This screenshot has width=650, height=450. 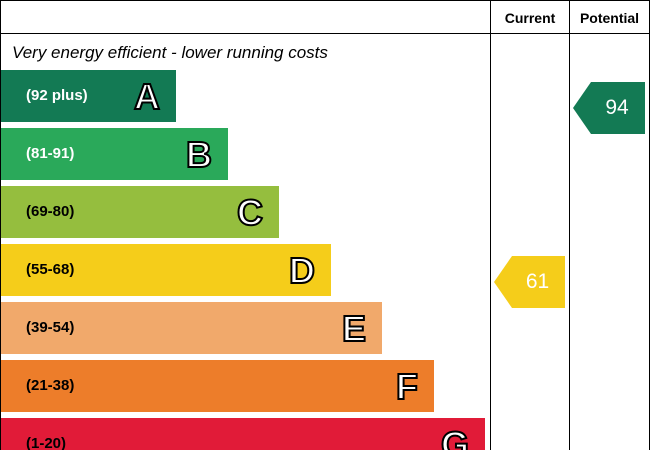 I want to click on band-range-label: (69-80), so click(x=50, y=211).